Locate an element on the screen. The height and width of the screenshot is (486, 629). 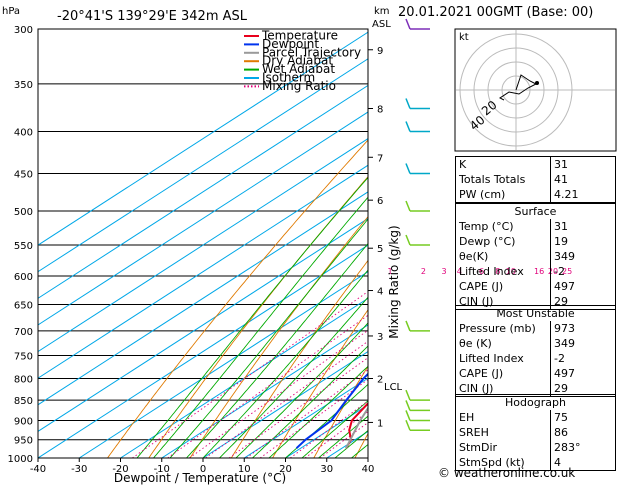
hodograph-table-title: Hodograph is located at coordinates (535, 402).